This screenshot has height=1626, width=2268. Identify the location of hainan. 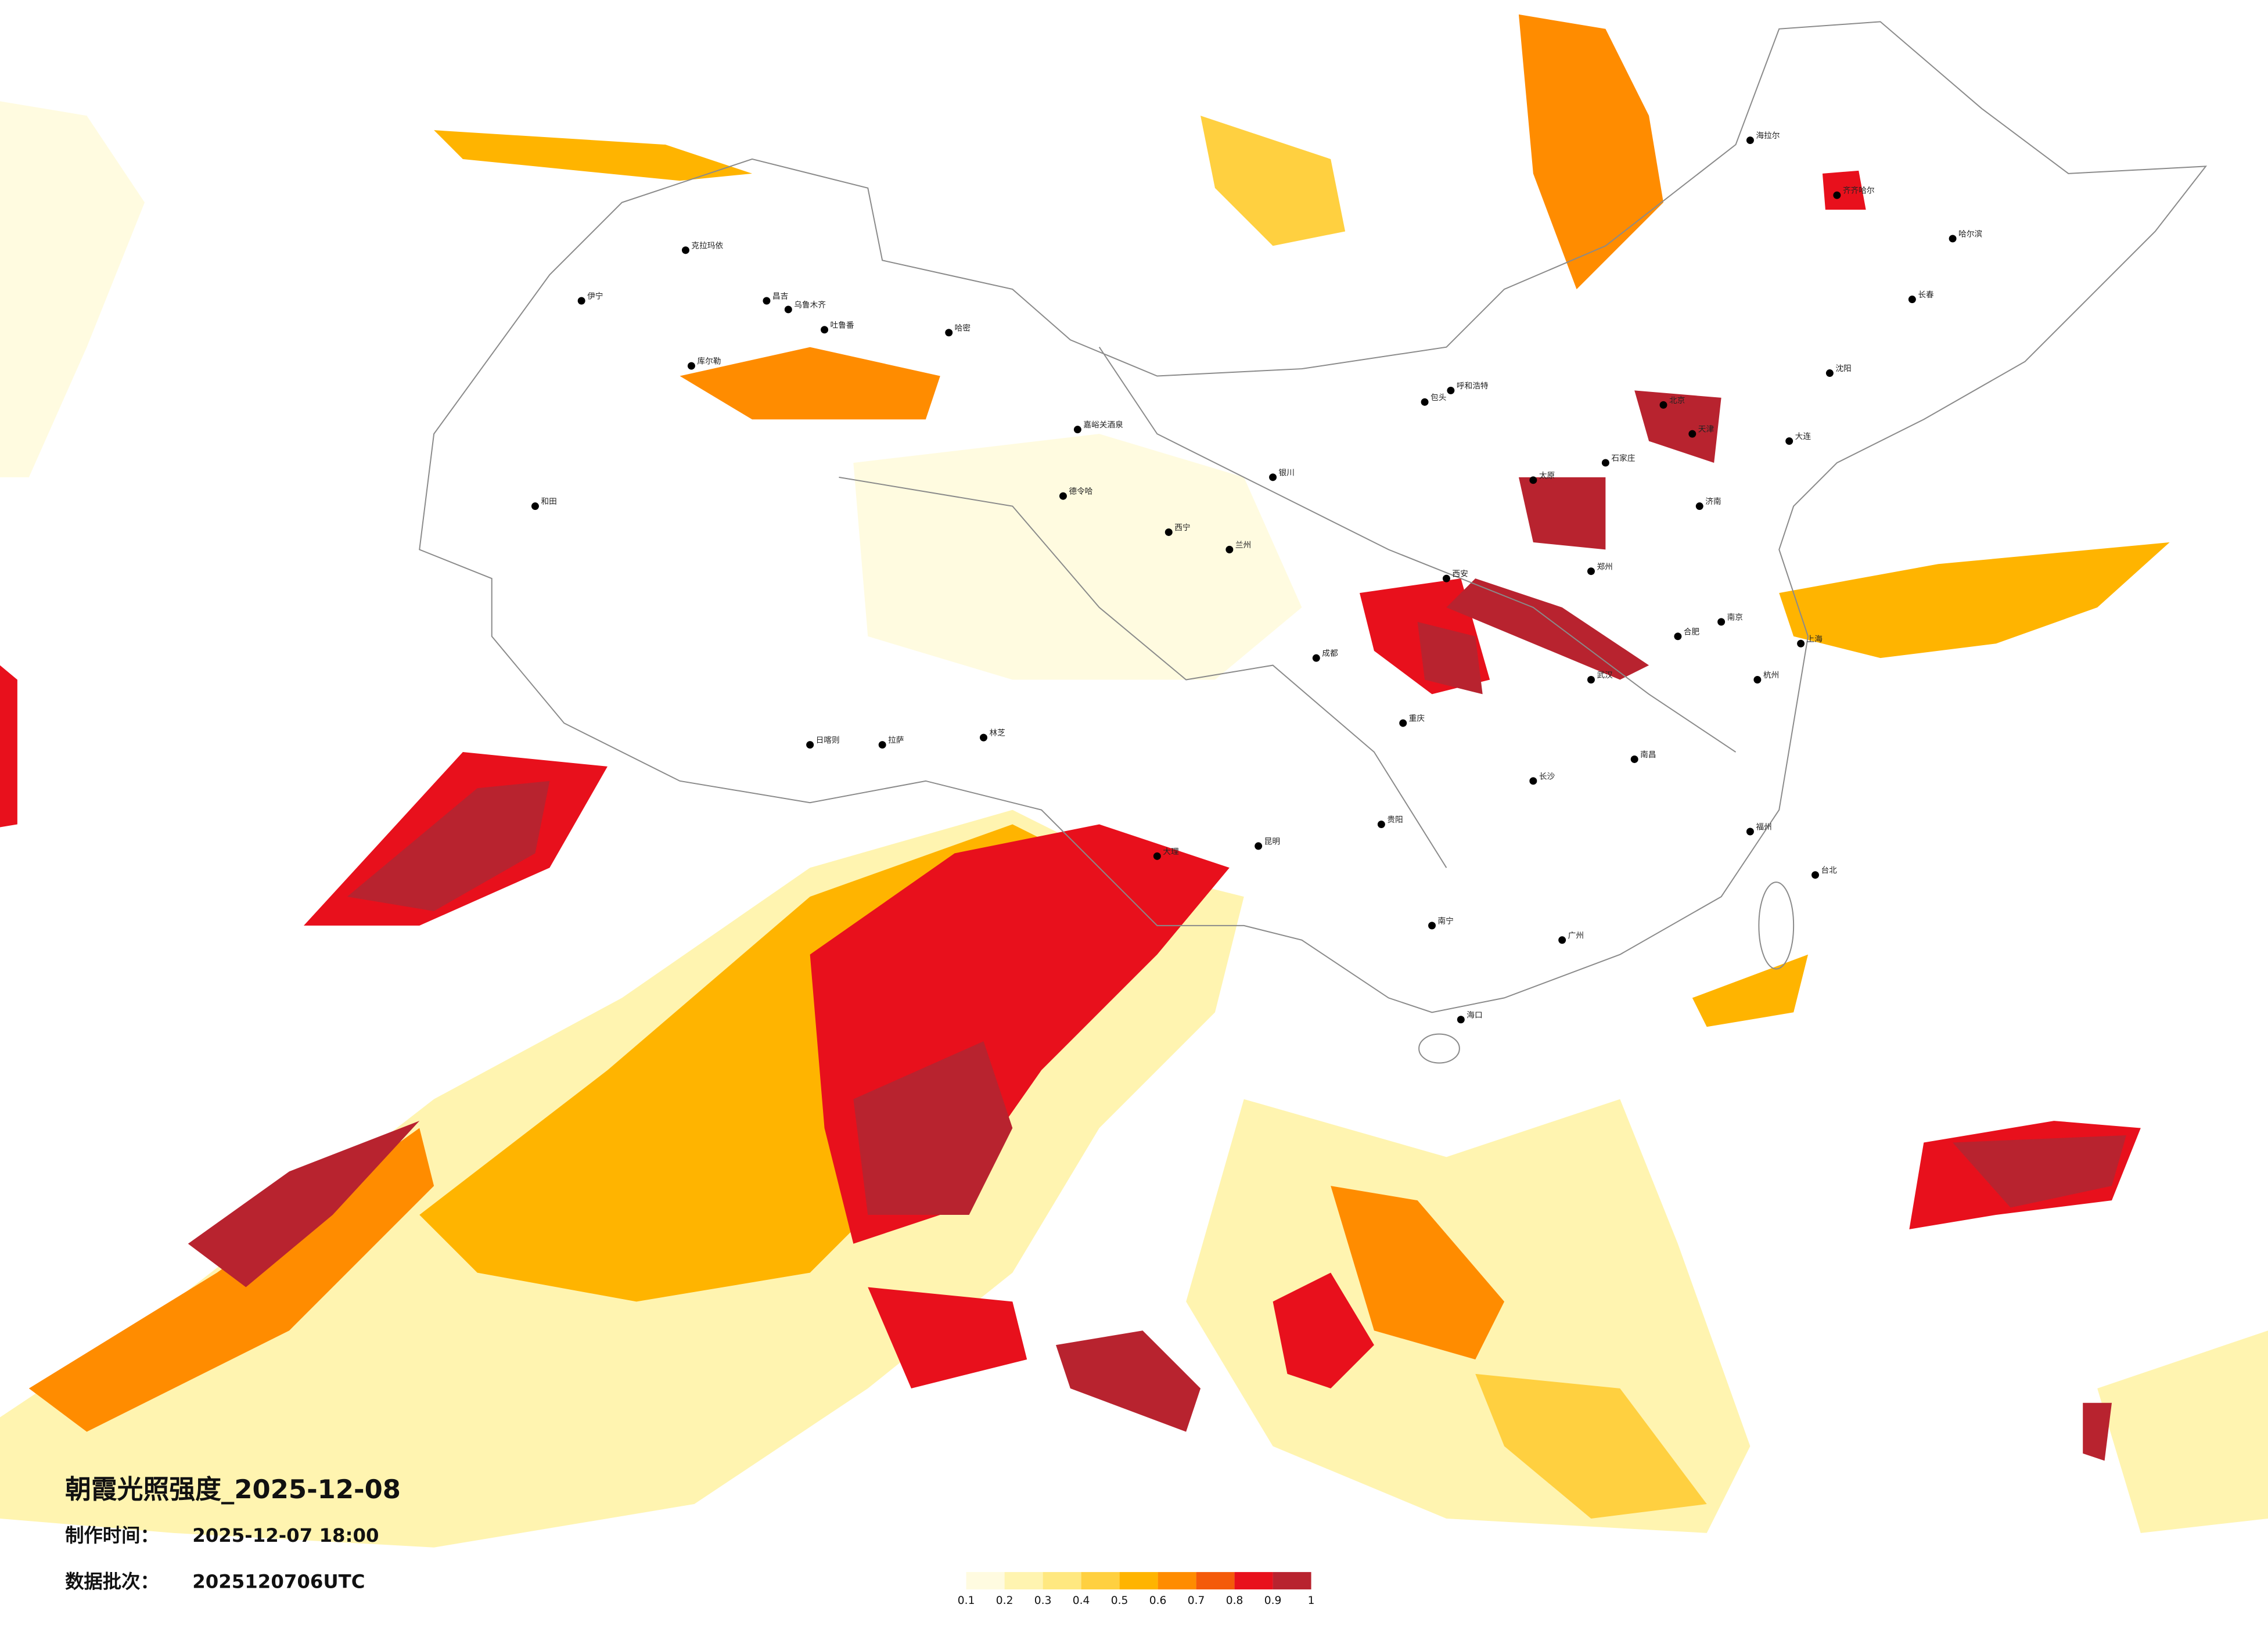
(1439, 1048).